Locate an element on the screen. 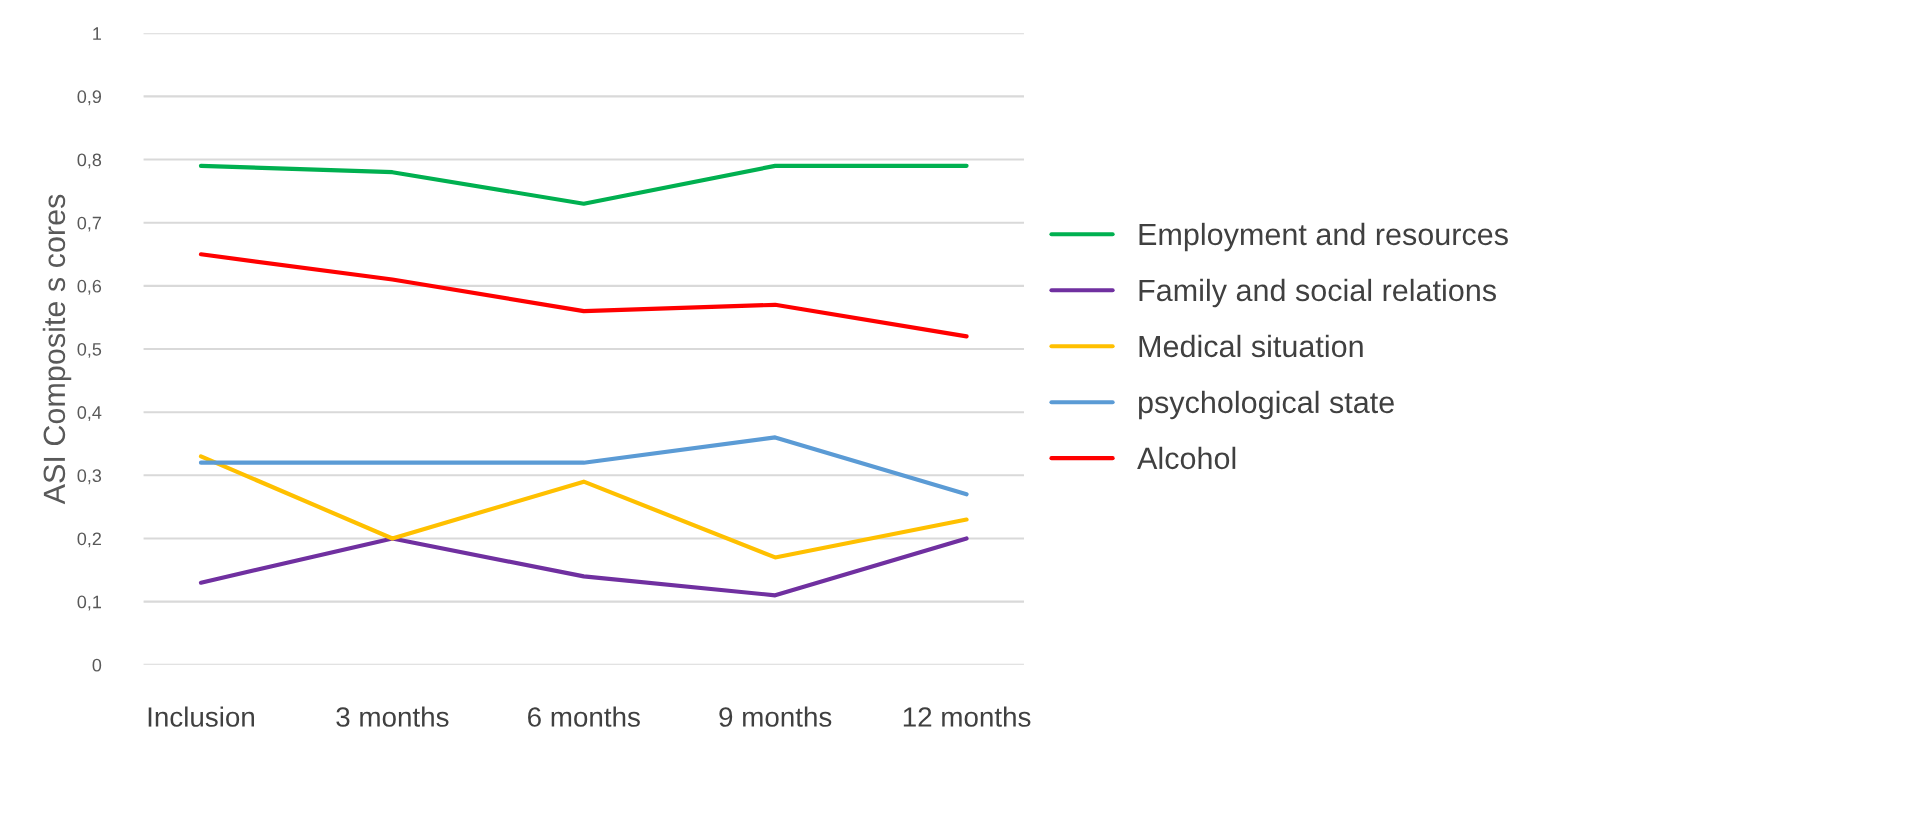 This screenshot has width=1914, height=831. legend-label: Family and social relations is located at coordinates (1317, 293).